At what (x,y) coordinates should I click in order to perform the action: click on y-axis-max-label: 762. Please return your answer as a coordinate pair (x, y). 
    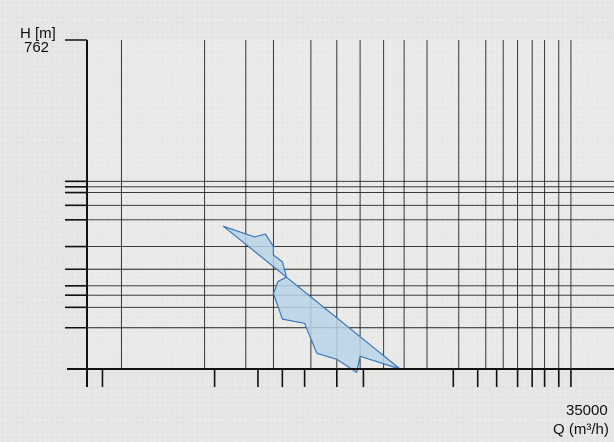
    Looking at the image, I should click on (36, 47).